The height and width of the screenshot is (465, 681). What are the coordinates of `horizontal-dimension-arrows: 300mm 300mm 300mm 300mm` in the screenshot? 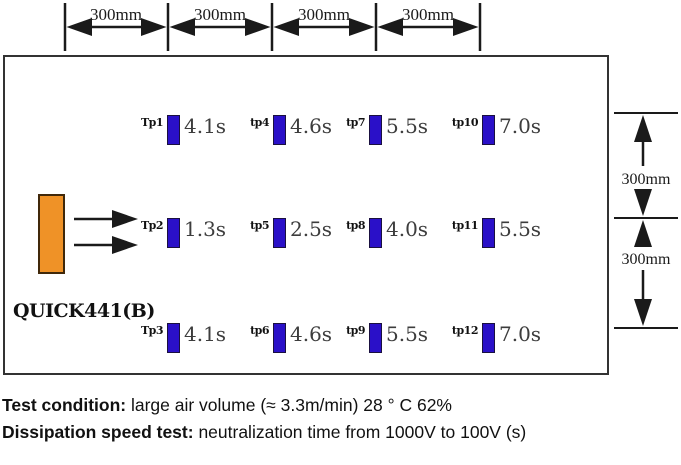 It's located at (272, 27).